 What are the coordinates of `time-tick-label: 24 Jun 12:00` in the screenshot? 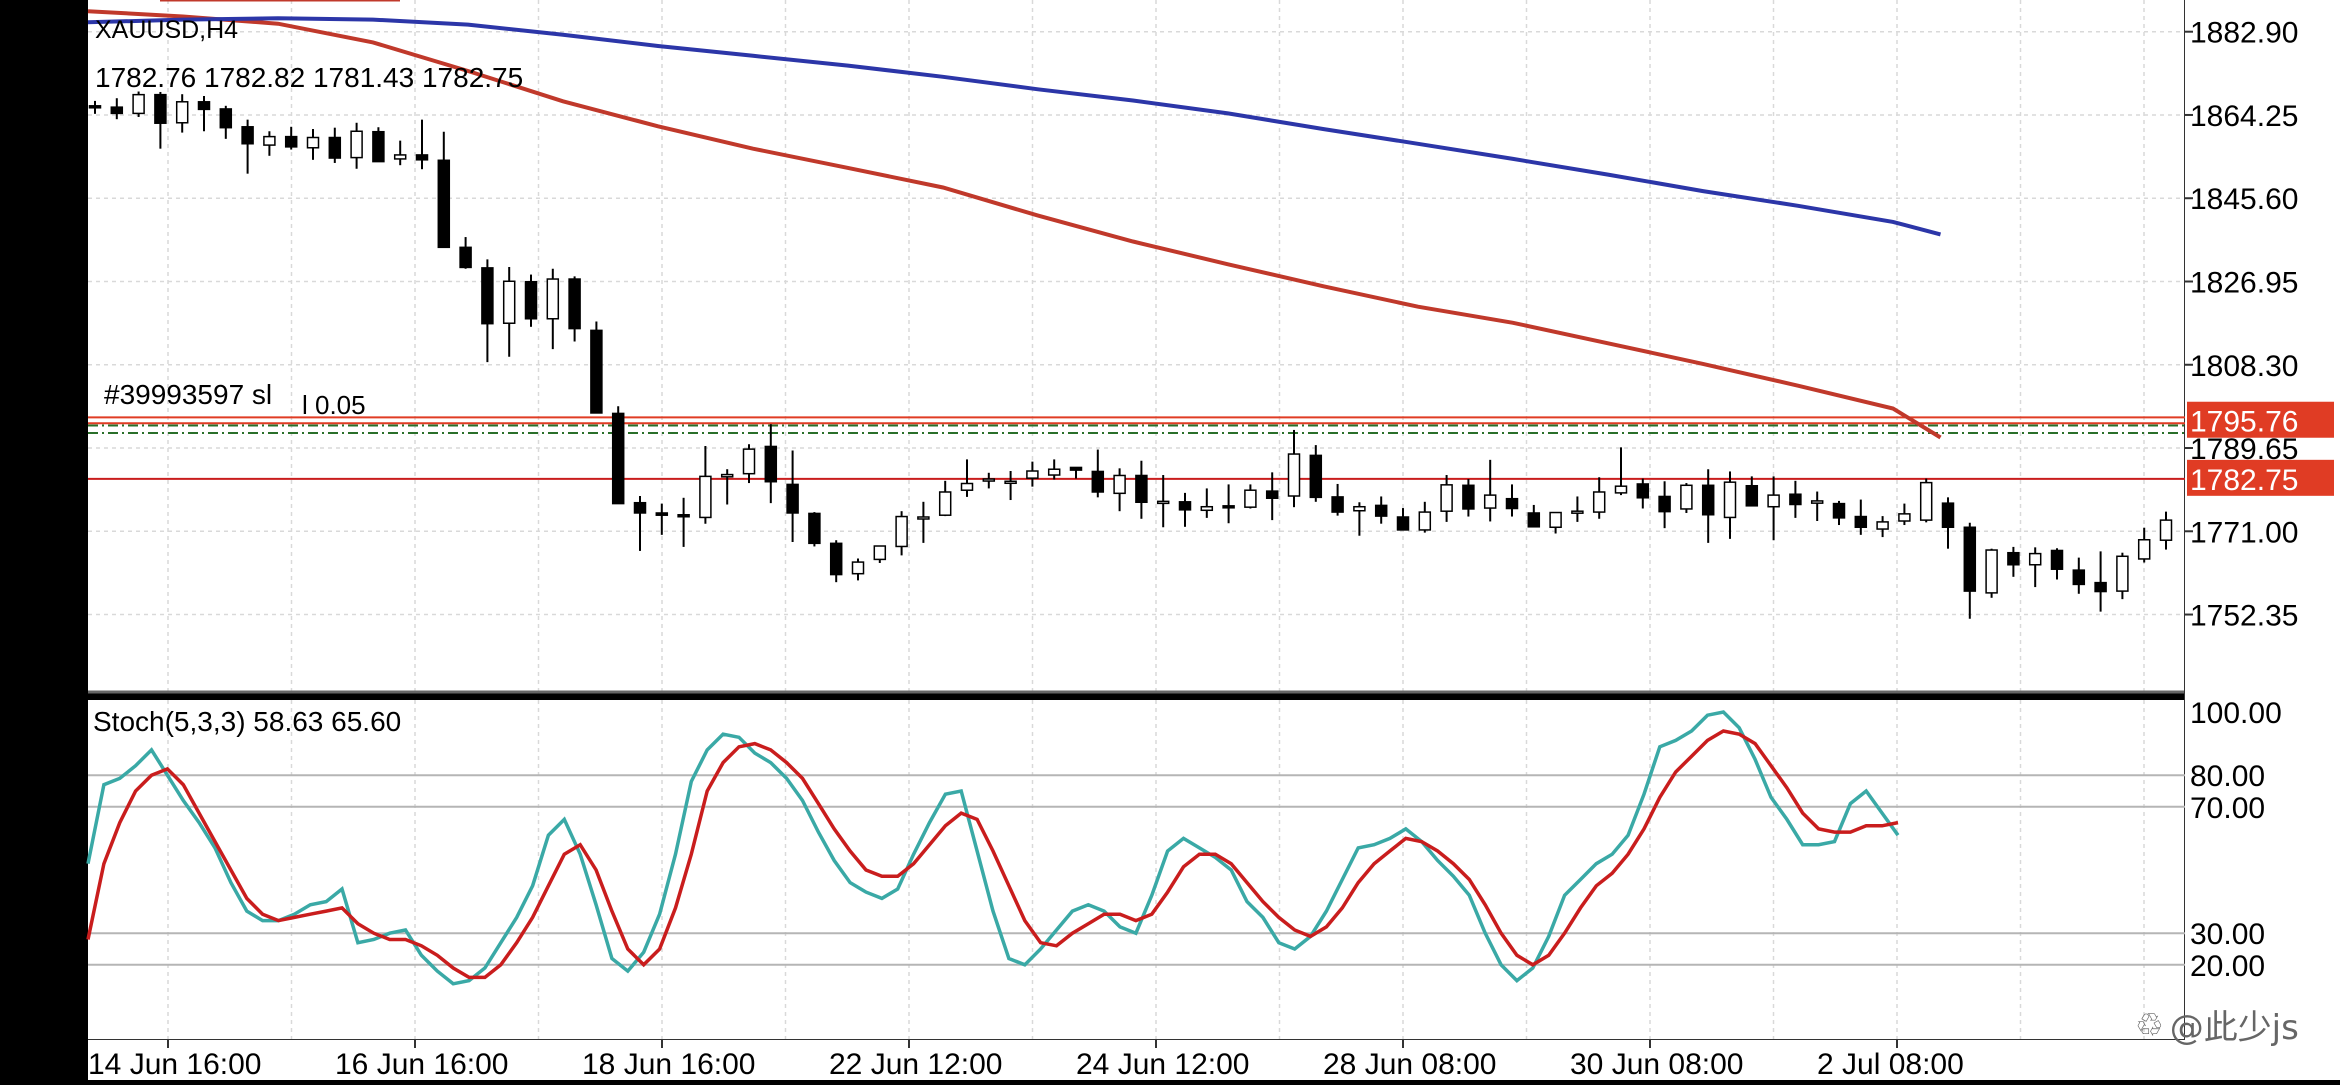 It's located at (1162, 1064).